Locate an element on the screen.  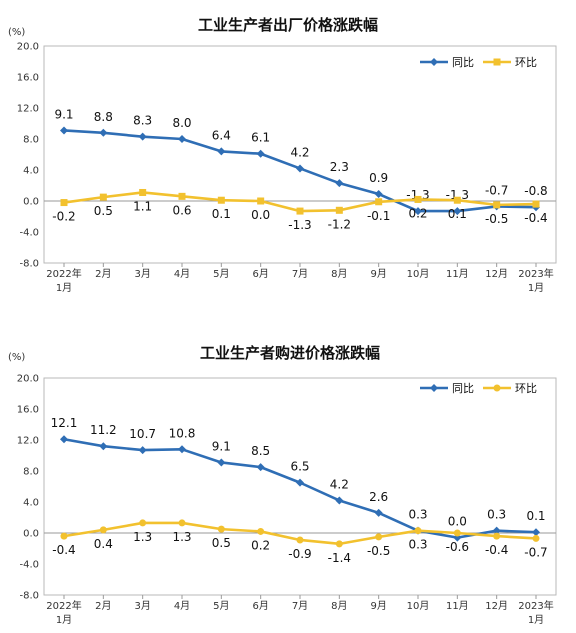
data-label: 10.7 is located at coordinates (142, 434).